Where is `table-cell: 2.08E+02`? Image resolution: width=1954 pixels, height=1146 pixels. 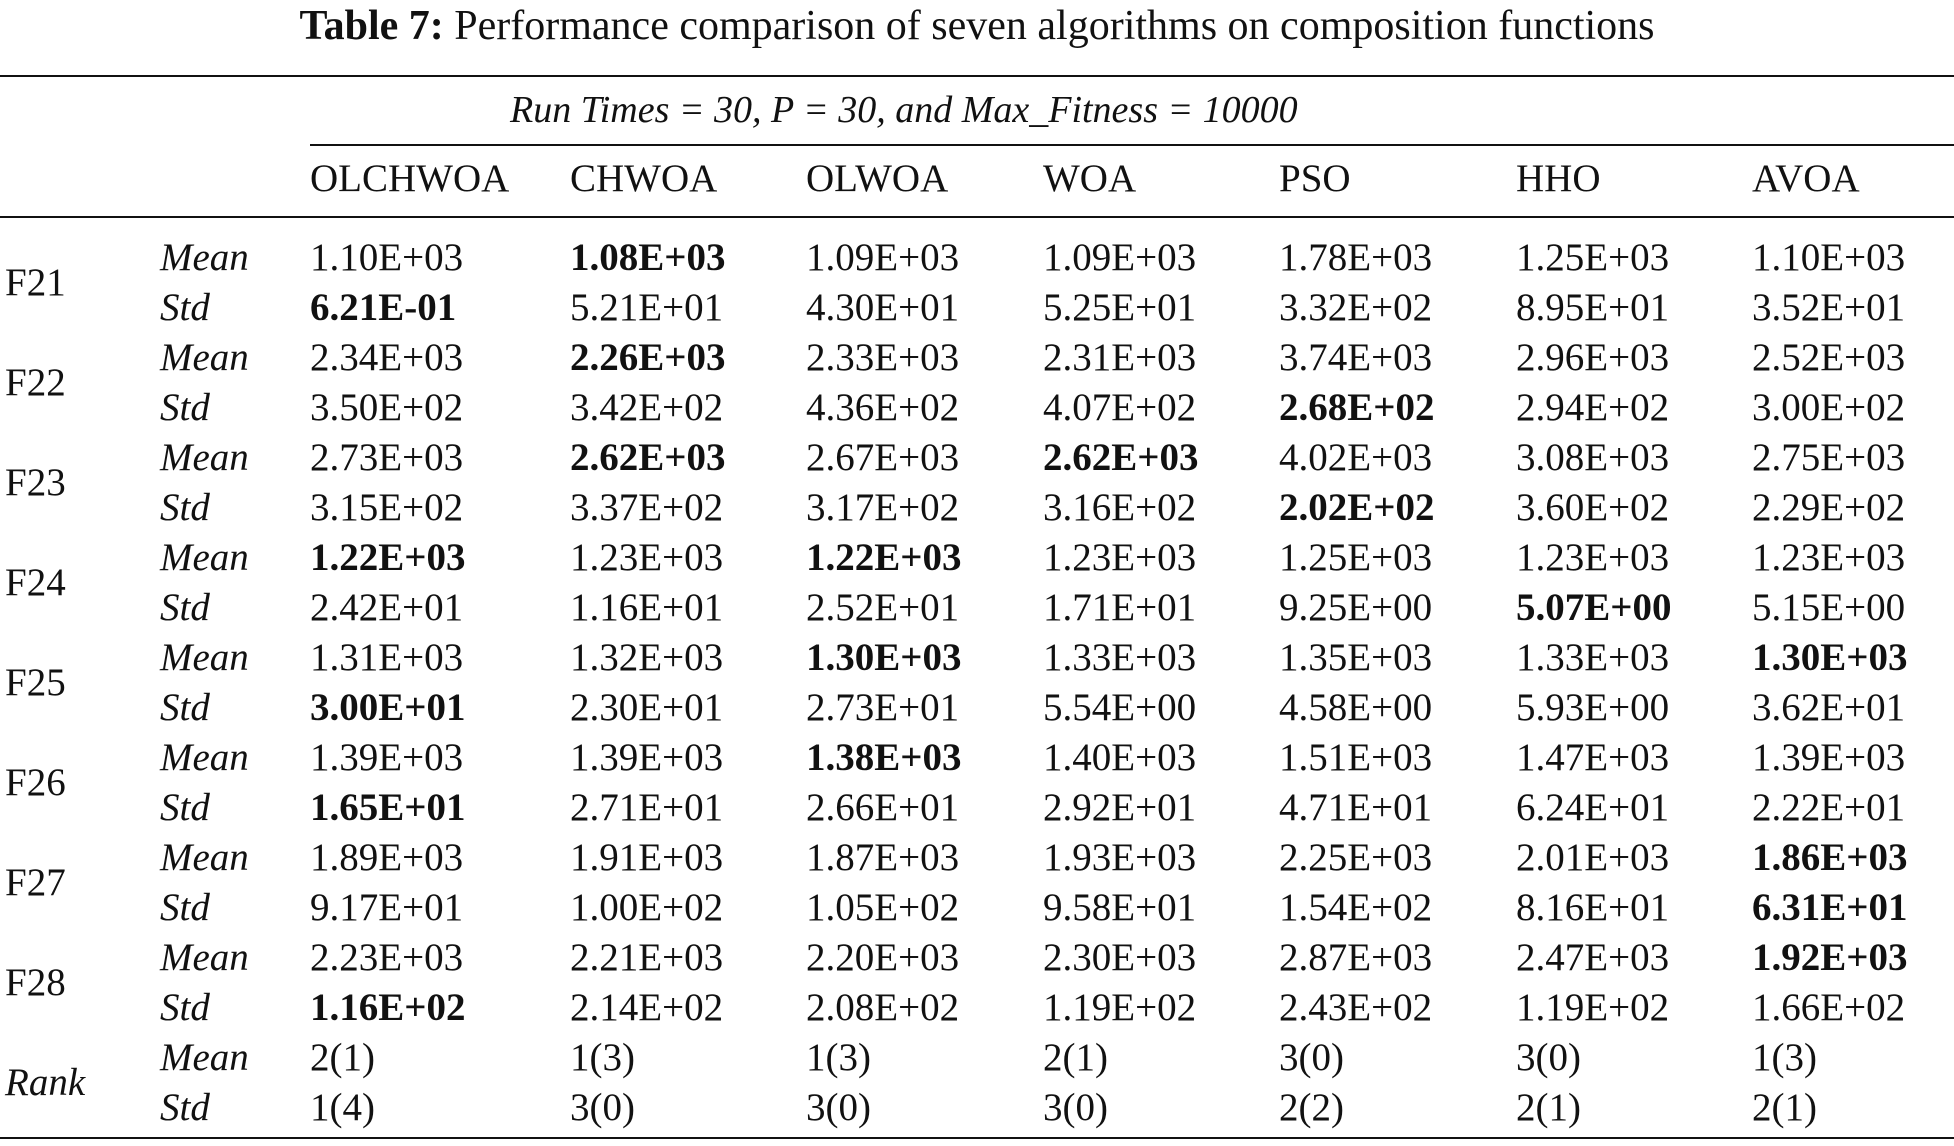 table-cell: 2.08E+02 is located at coordinates (883, 1007).